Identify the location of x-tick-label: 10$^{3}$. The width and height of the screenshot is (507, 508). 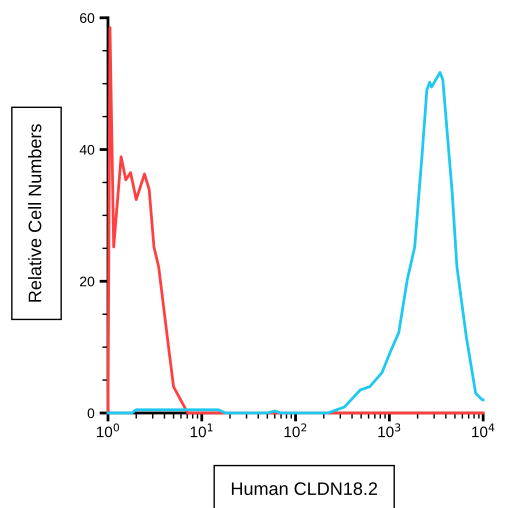
(389, 430).